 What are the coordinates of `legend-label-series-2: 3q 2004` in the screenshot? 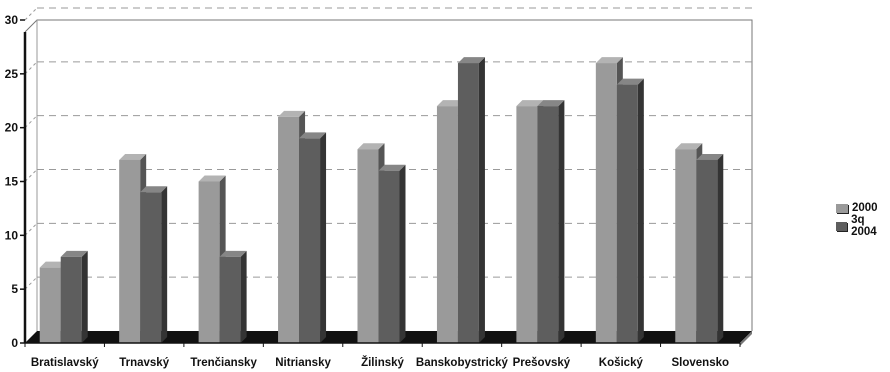 It's located at (864, 226).